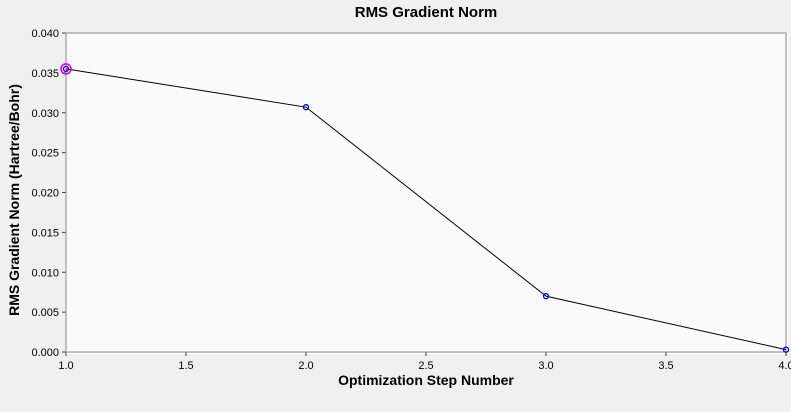 This screenshot has width=791, height=412. What do you see at coordinates (45, 194) in the screenshot?
I see `y-tick-label: 0.020` at bounding box center [45, 194].